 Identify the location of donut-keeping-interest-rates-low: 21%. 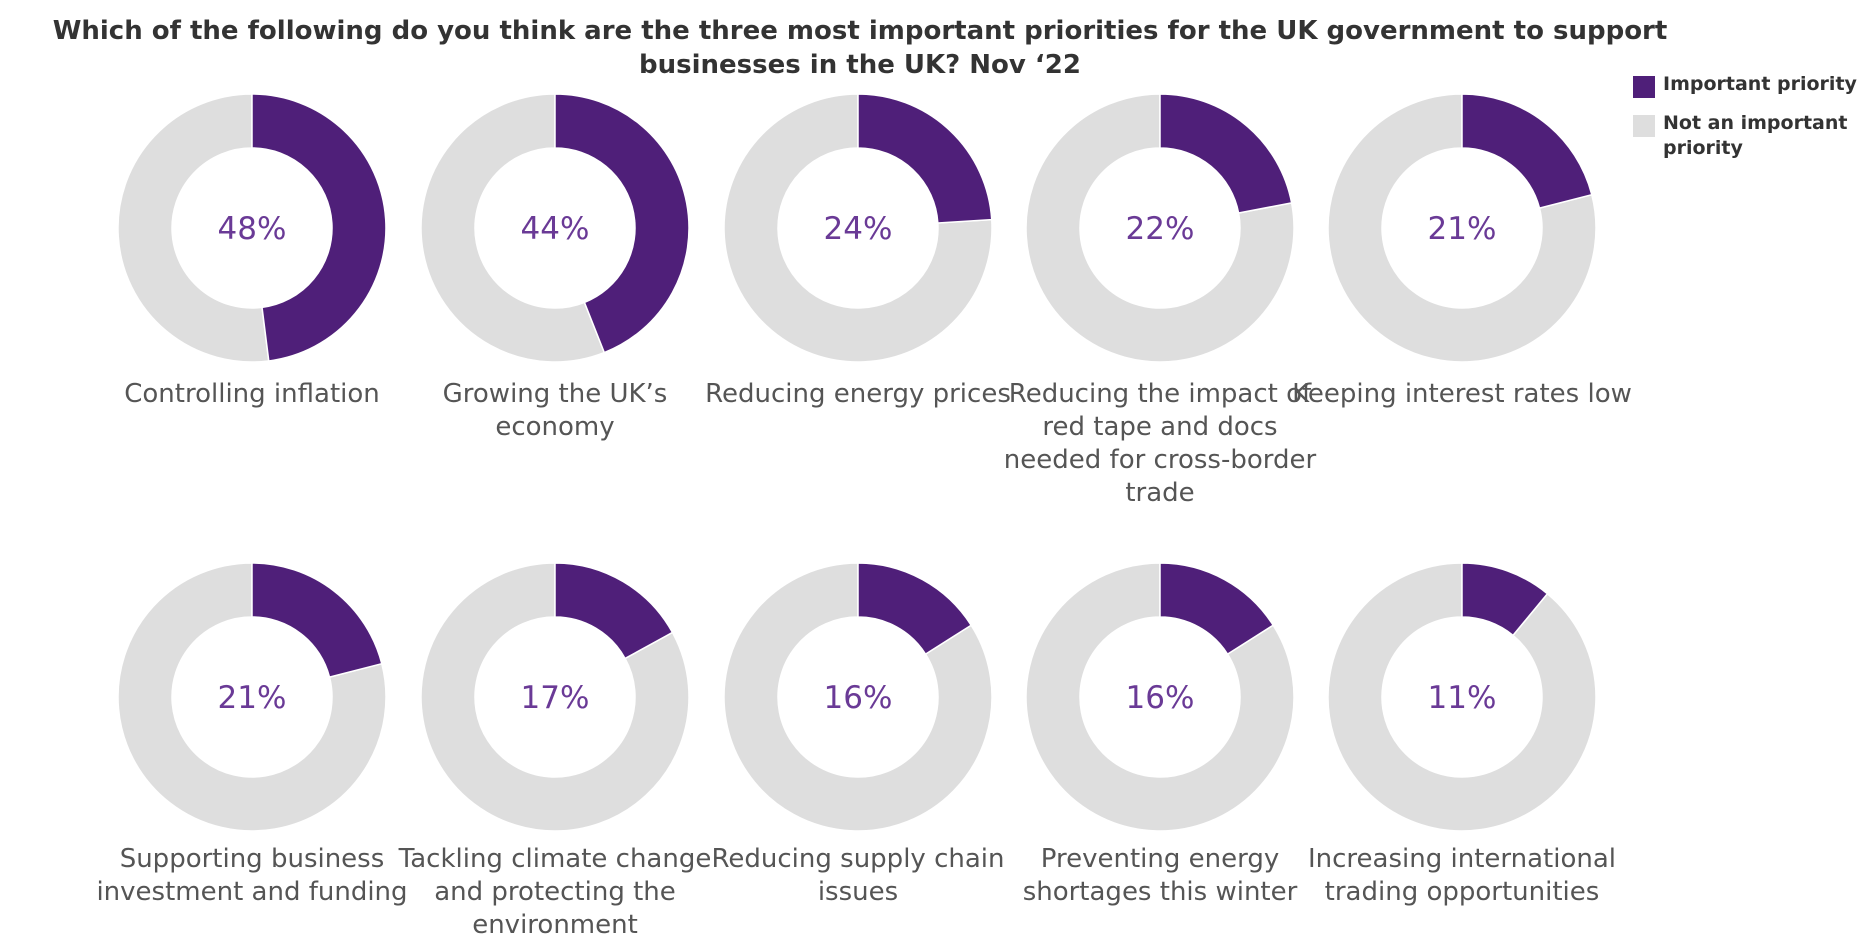
(1462, 228).